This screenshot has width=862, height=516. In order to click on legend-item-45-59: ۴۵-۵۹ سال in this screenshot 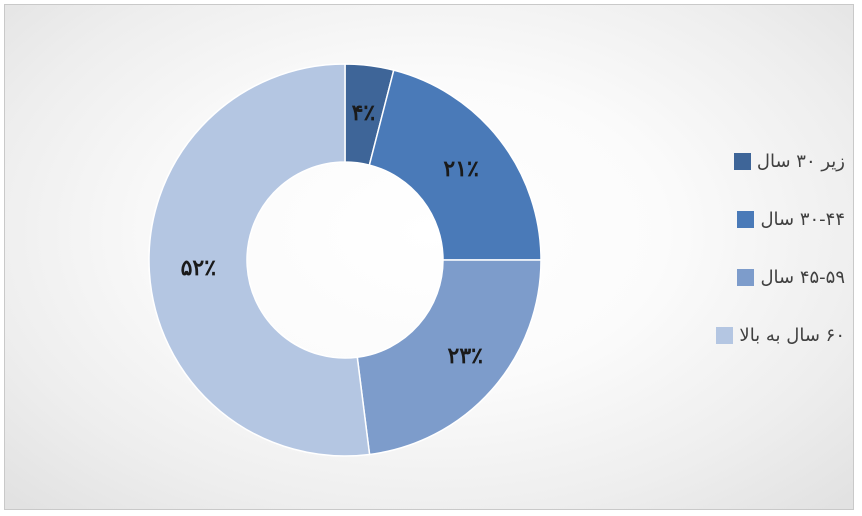, I will do `click(770, 277)`.